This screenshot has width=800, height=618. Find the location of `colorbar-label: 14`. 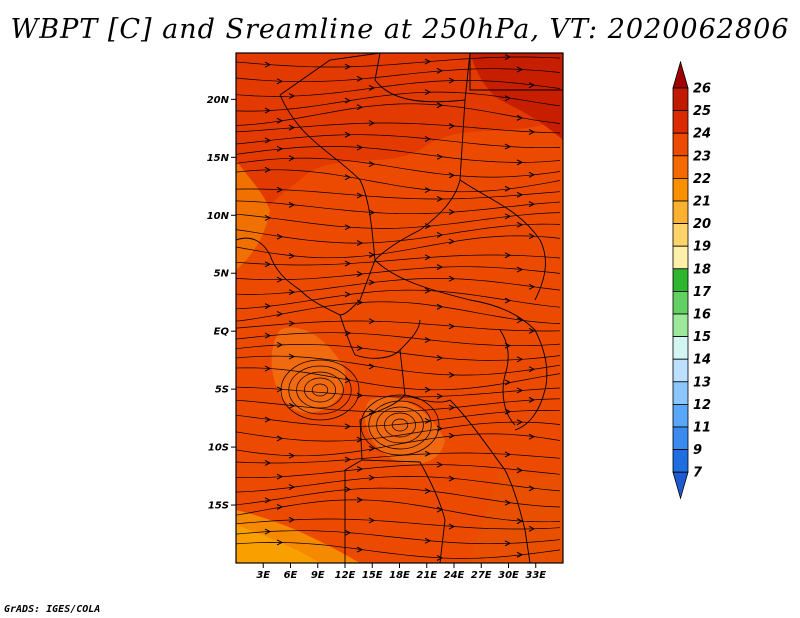

colorbar-label: 14 is located at coordinates (702, 360).